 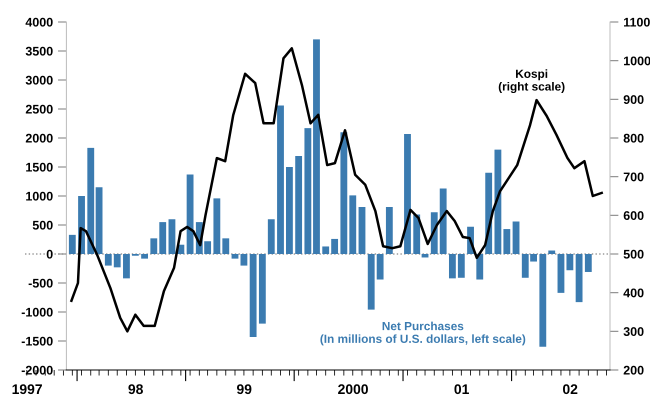 I want to click on y-tick-label: 2000, so click(x=39, y=138).